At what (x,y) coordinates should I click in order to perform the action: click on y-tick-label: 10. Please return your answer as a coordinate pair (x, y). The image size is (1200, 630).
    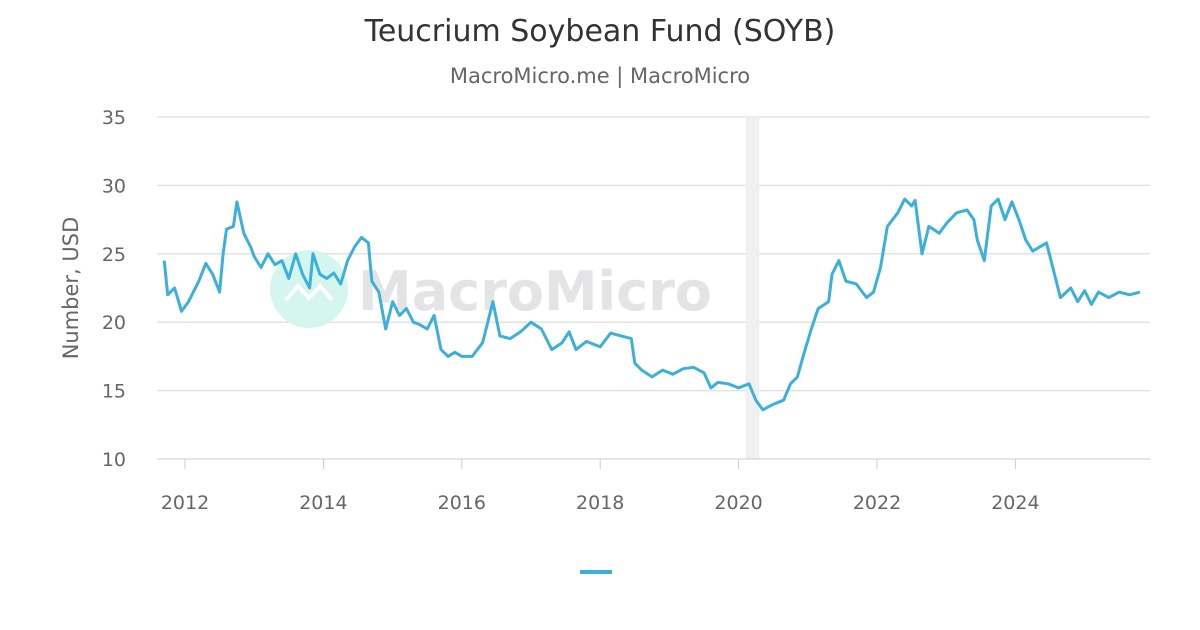
    Looking at the image, I should click on (114, 460).